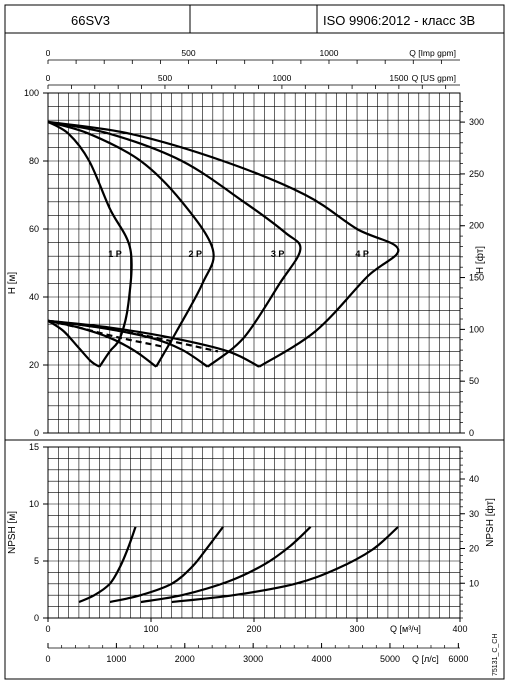 Image resolution: width=509 pixels, height=685 pixels. Describe the element at coordinates (165, 78) in the screenshot. I see `axis-us-gpm-tick-label: 500` at that location.